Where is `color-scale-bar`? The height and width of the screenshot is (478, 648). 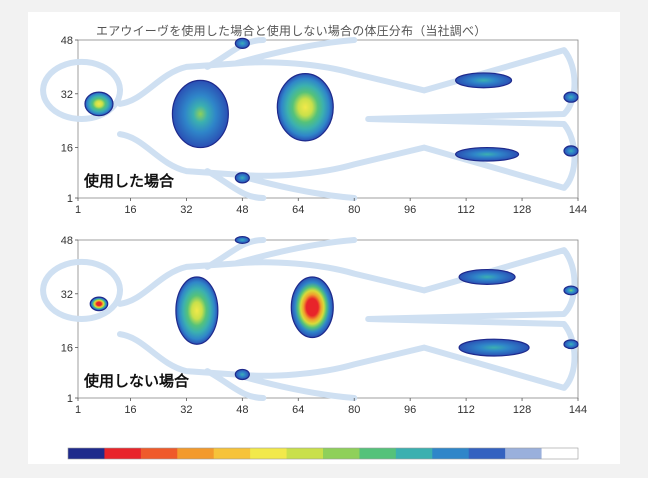 color-scale-bar is located at coordinates (323, 453).